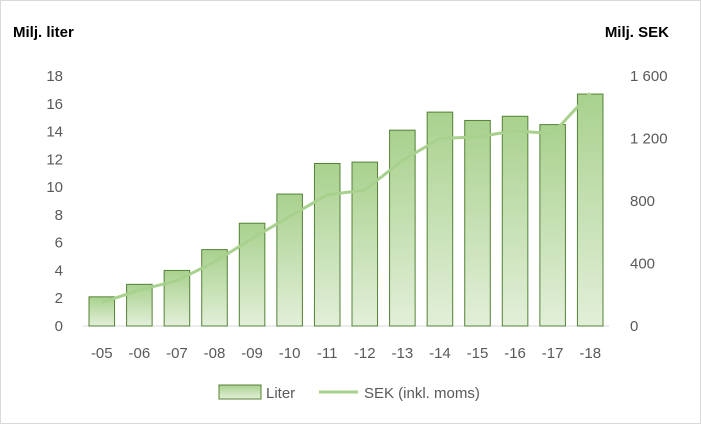 The image size is (701, 424). I want to click on left-tick-label: 10, so click(54, 187).